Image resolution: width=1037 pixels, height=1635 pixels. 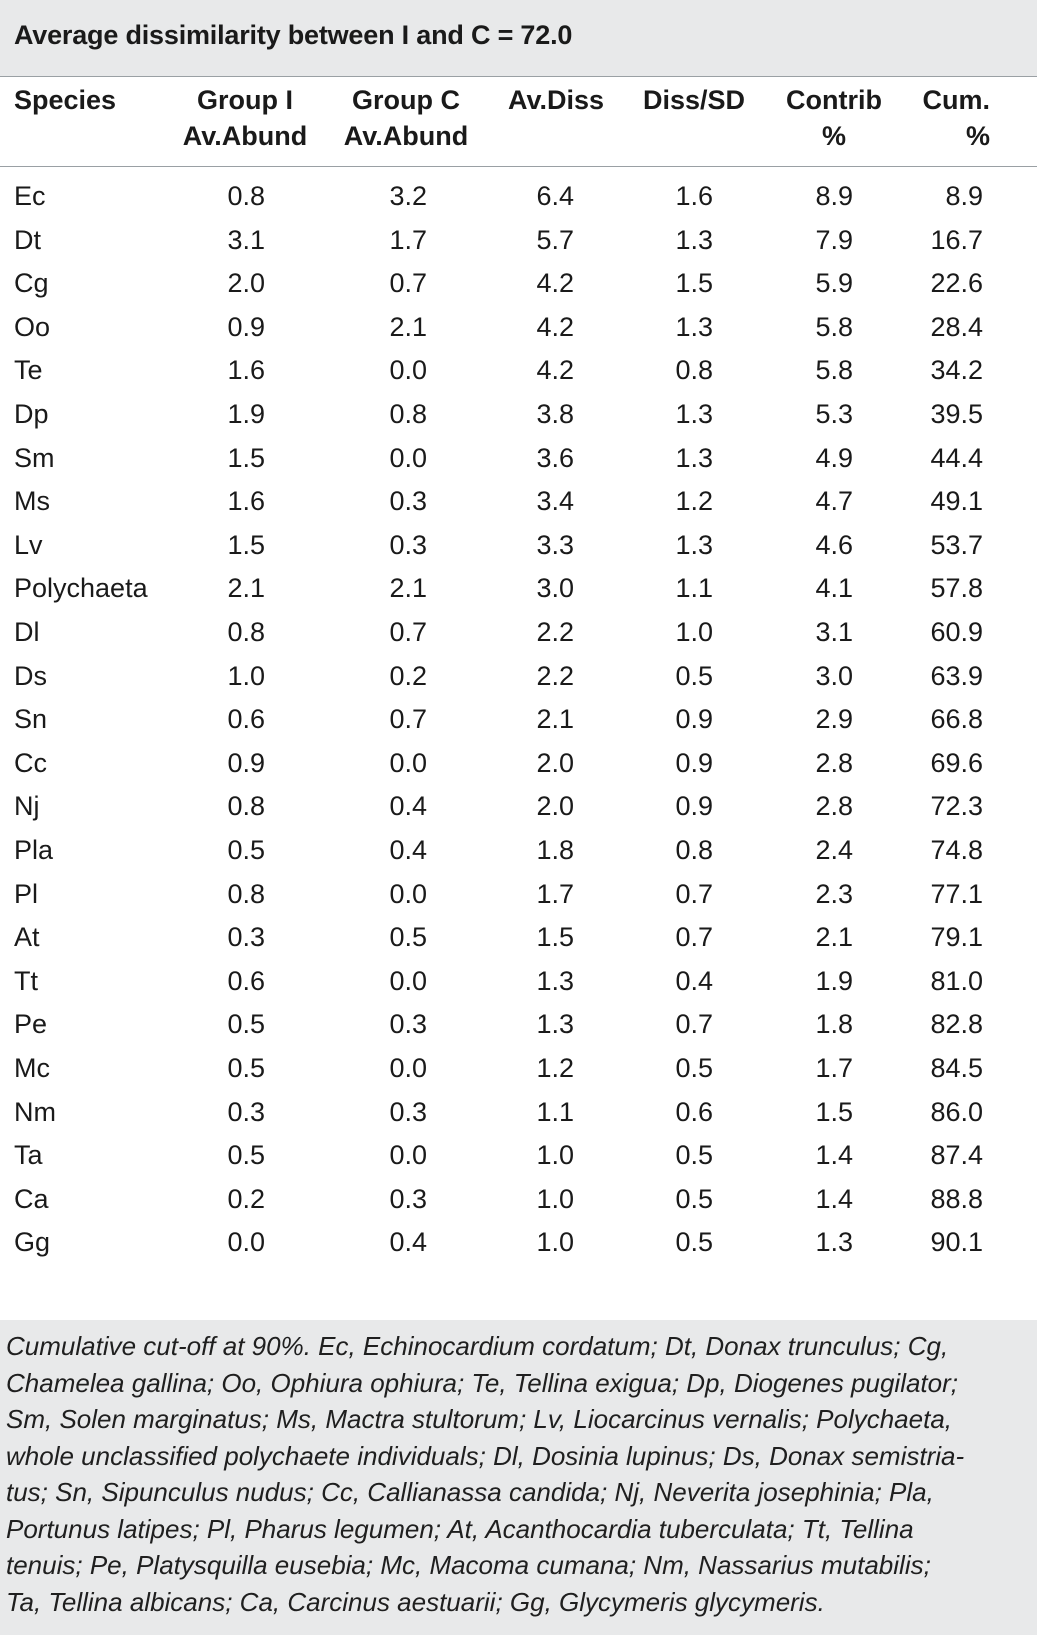 I want to click on cell-contrib-pct: 1.4, so click(x=834, y=1155).